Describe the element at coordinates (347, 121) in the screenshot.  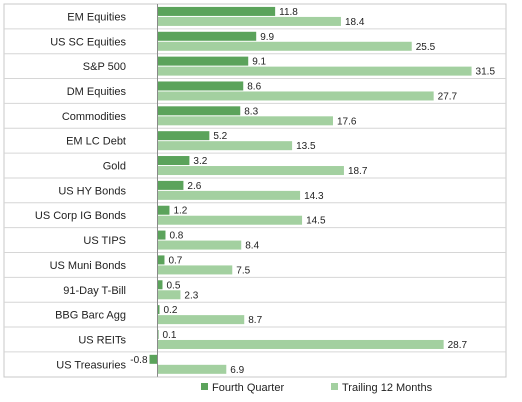
I see `value-label-trailing-12-months-commodities: 17.6` at that location.